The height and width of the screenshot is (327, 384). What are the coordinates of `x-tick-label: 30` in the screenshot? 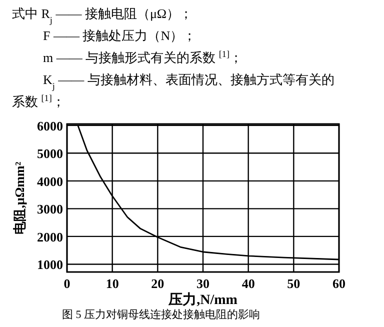 It's located at (203, 283).